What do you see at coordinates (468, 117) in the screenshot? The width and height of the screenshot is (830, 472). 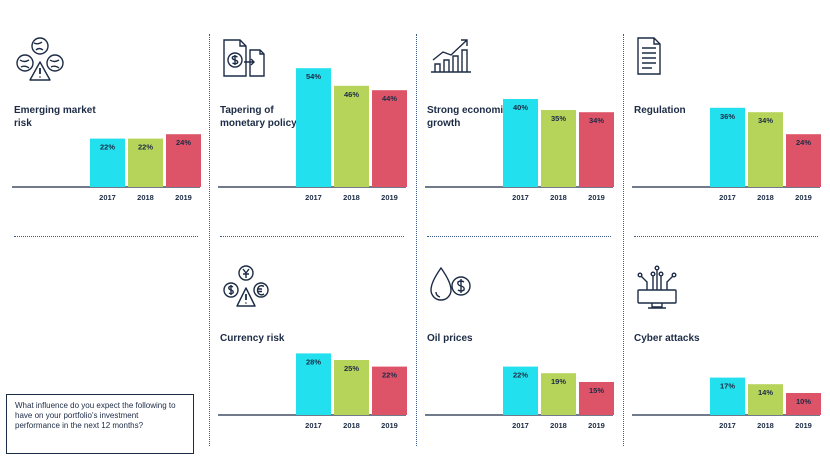 I see `chart-title: Strong economic growth` at bounding box center [468, 117].